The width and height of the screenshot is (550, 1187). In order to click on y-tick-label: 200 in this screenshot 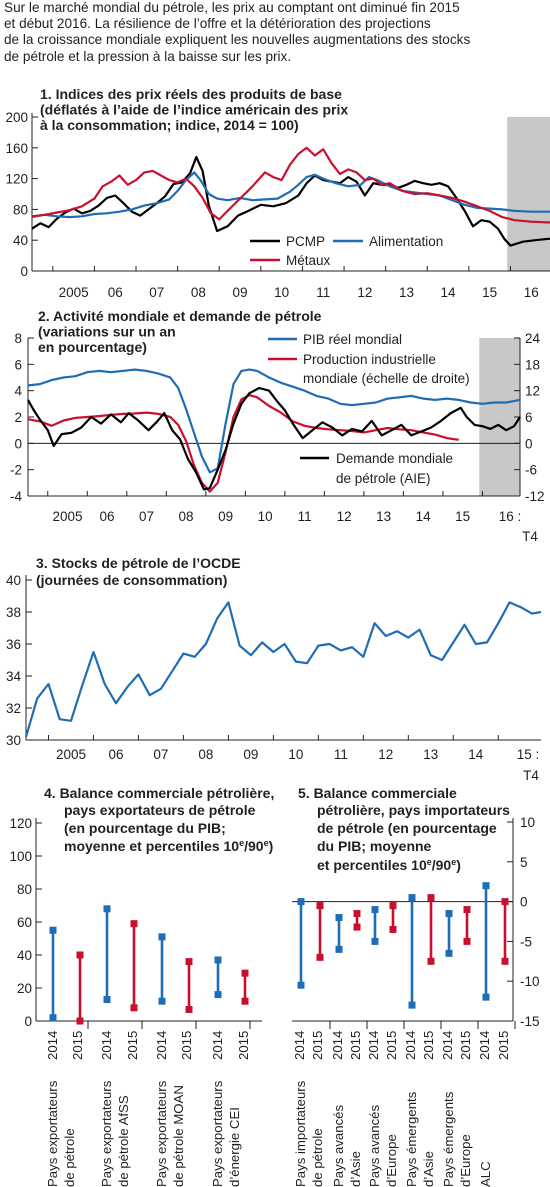, I will do `click(16, 117)`.